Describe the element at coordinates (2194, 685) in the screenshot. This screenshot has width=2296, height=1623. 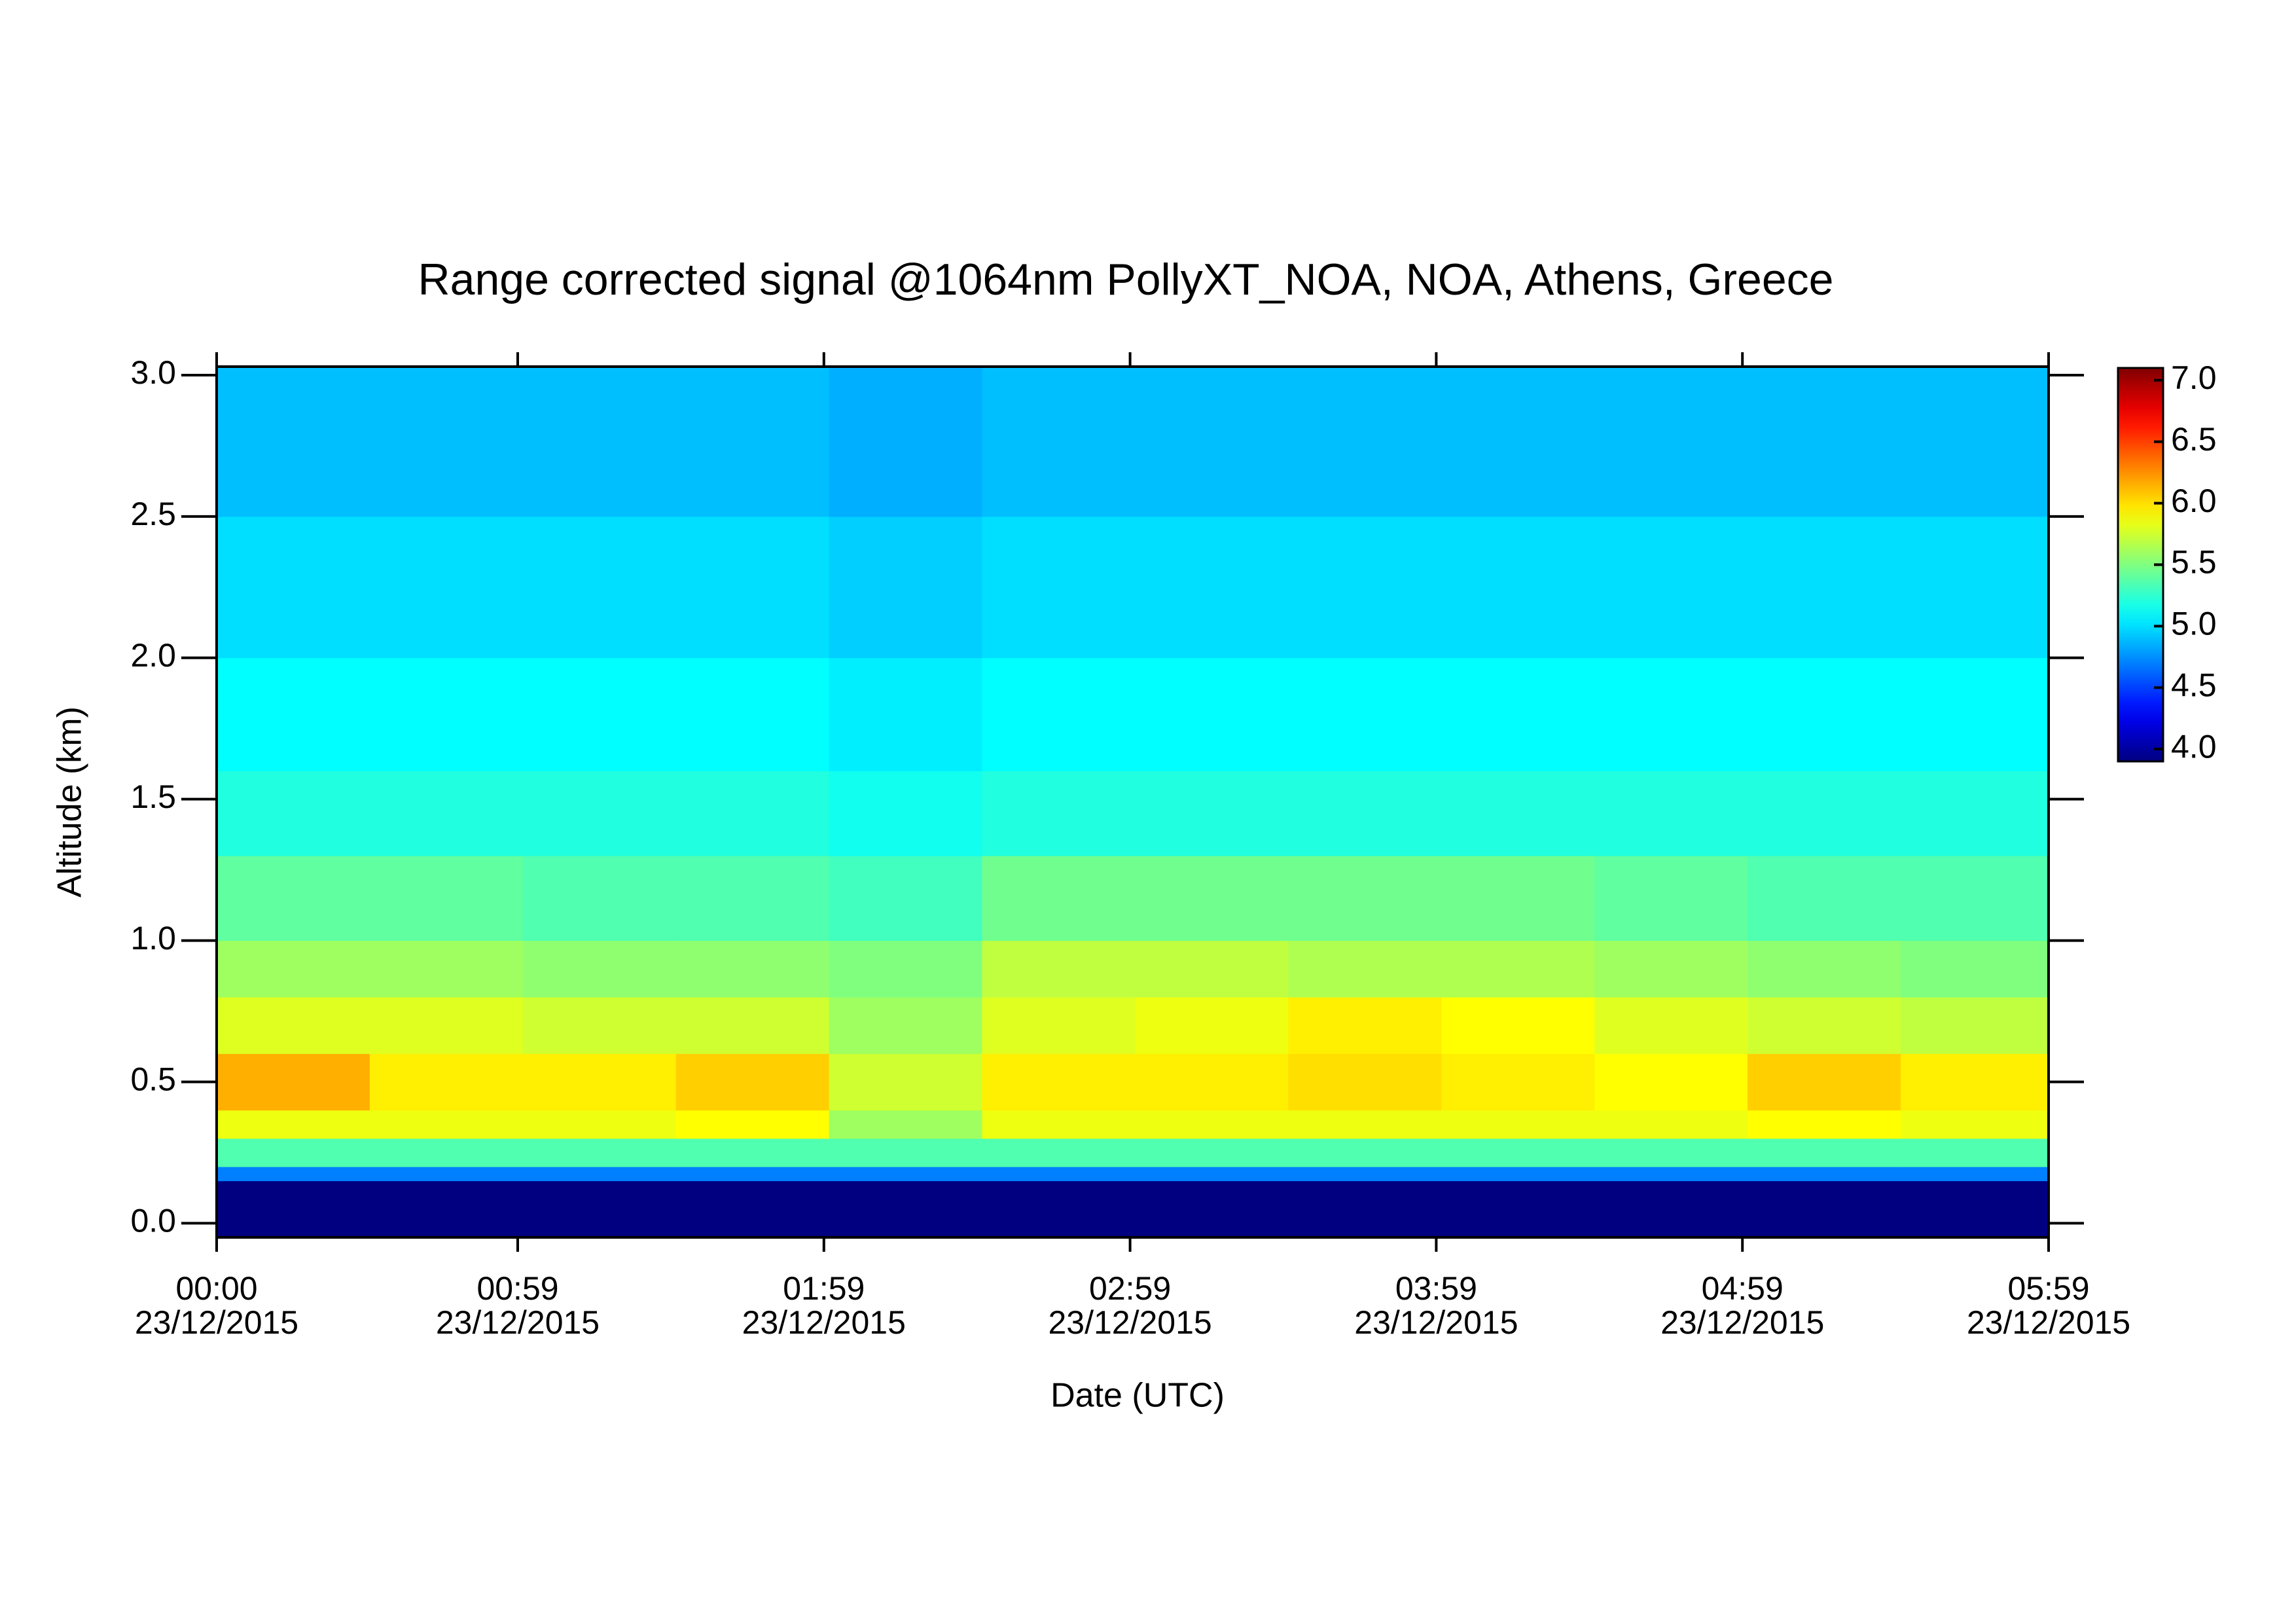
I see `colorbar-tick-label: 4.5` at that location.